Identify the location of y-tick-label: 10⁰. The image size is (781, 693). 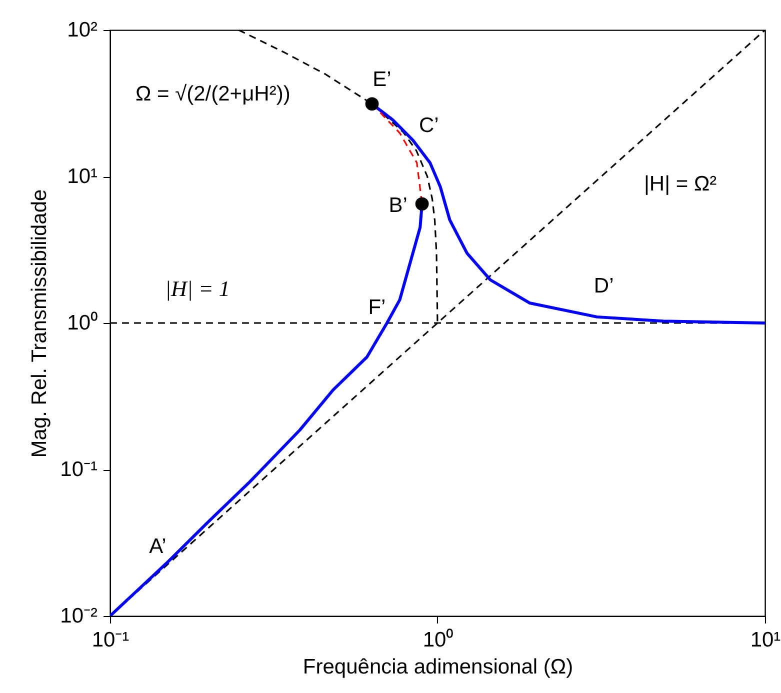
(82, 323).